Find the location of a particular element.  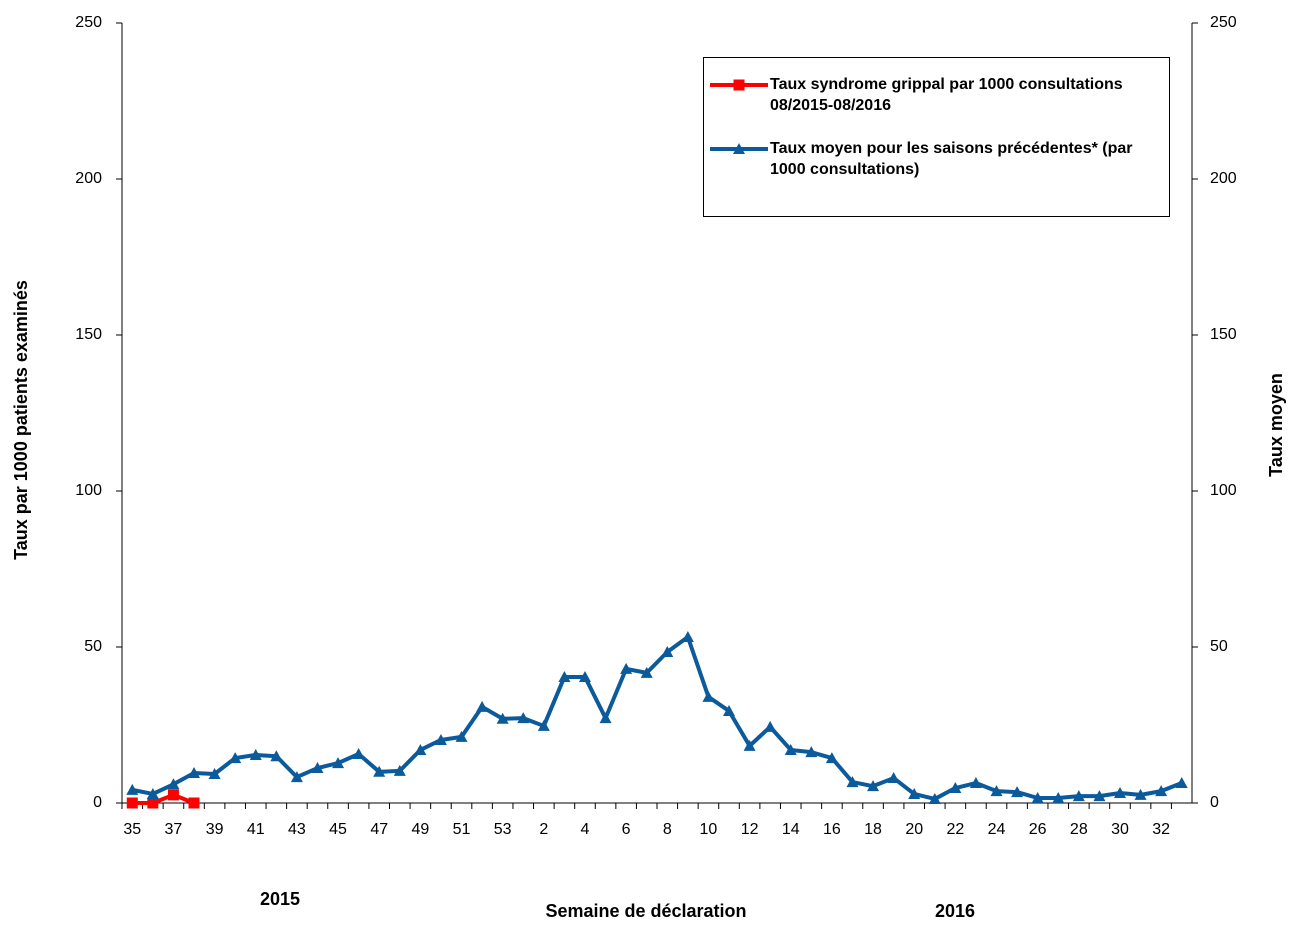

x-tick-label: 24 is located at coordinates (997, 829).